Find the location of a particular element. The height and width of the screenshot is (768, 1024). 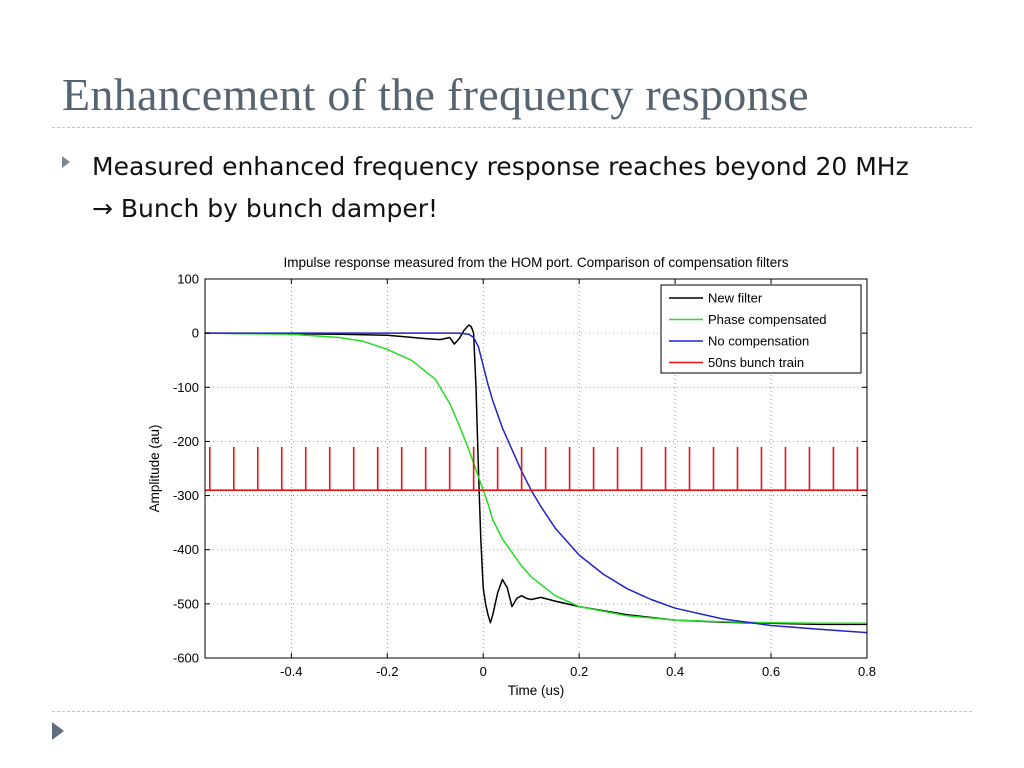

x-tick-label: 0.2 is located at coordinates (579, 671).